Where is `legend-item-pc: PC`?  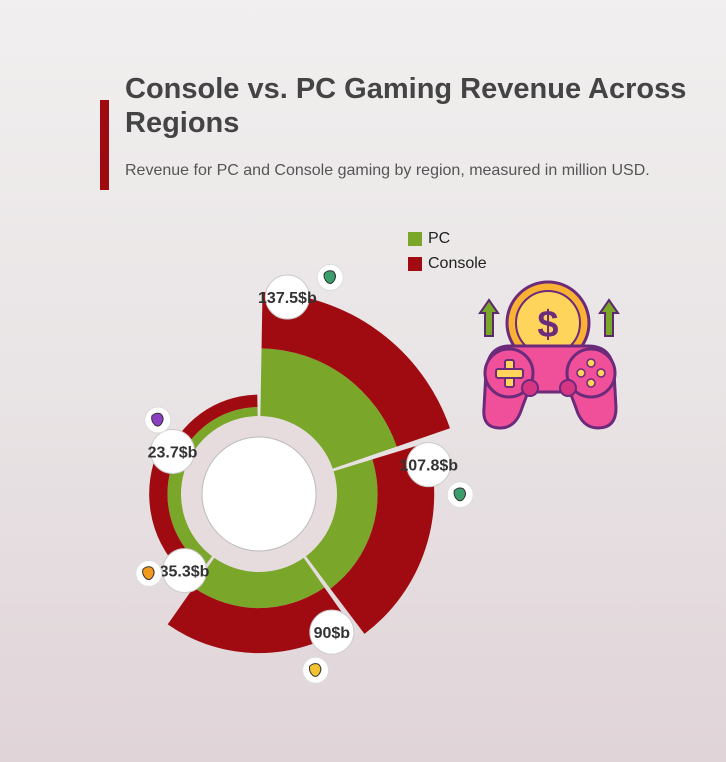 legend-item-pc: PC is located at coordinates (447, 238).